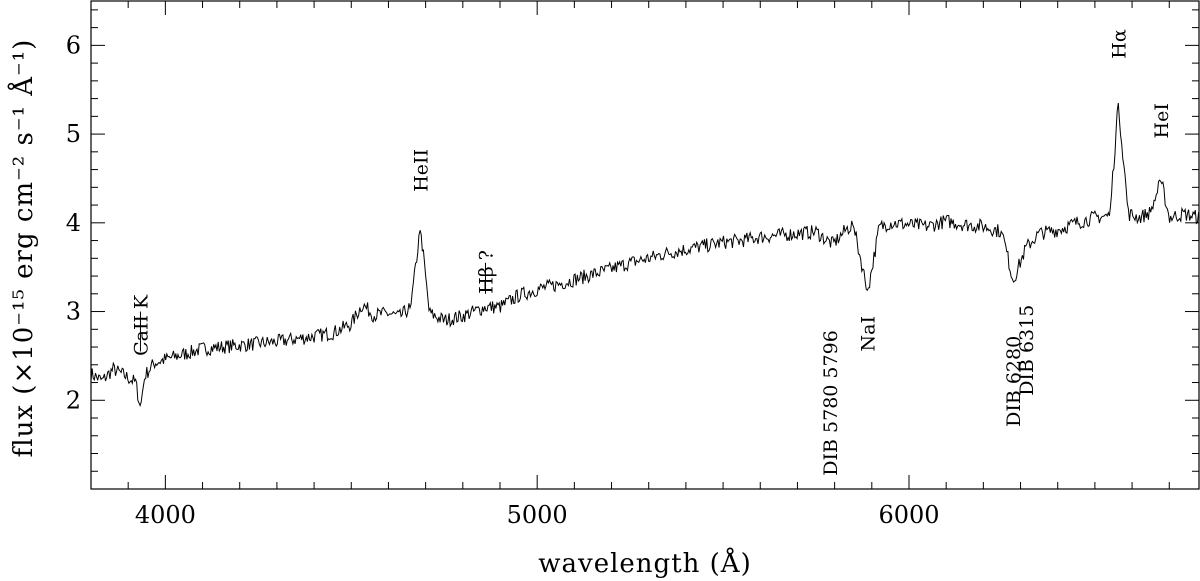 Image resolution: width=1200 pixels, height=581 pixels. What do you see at coordinates (1119, 44) in the screenshot?
I see `annotation-label: Hα` at bounding box center [1119, 44].